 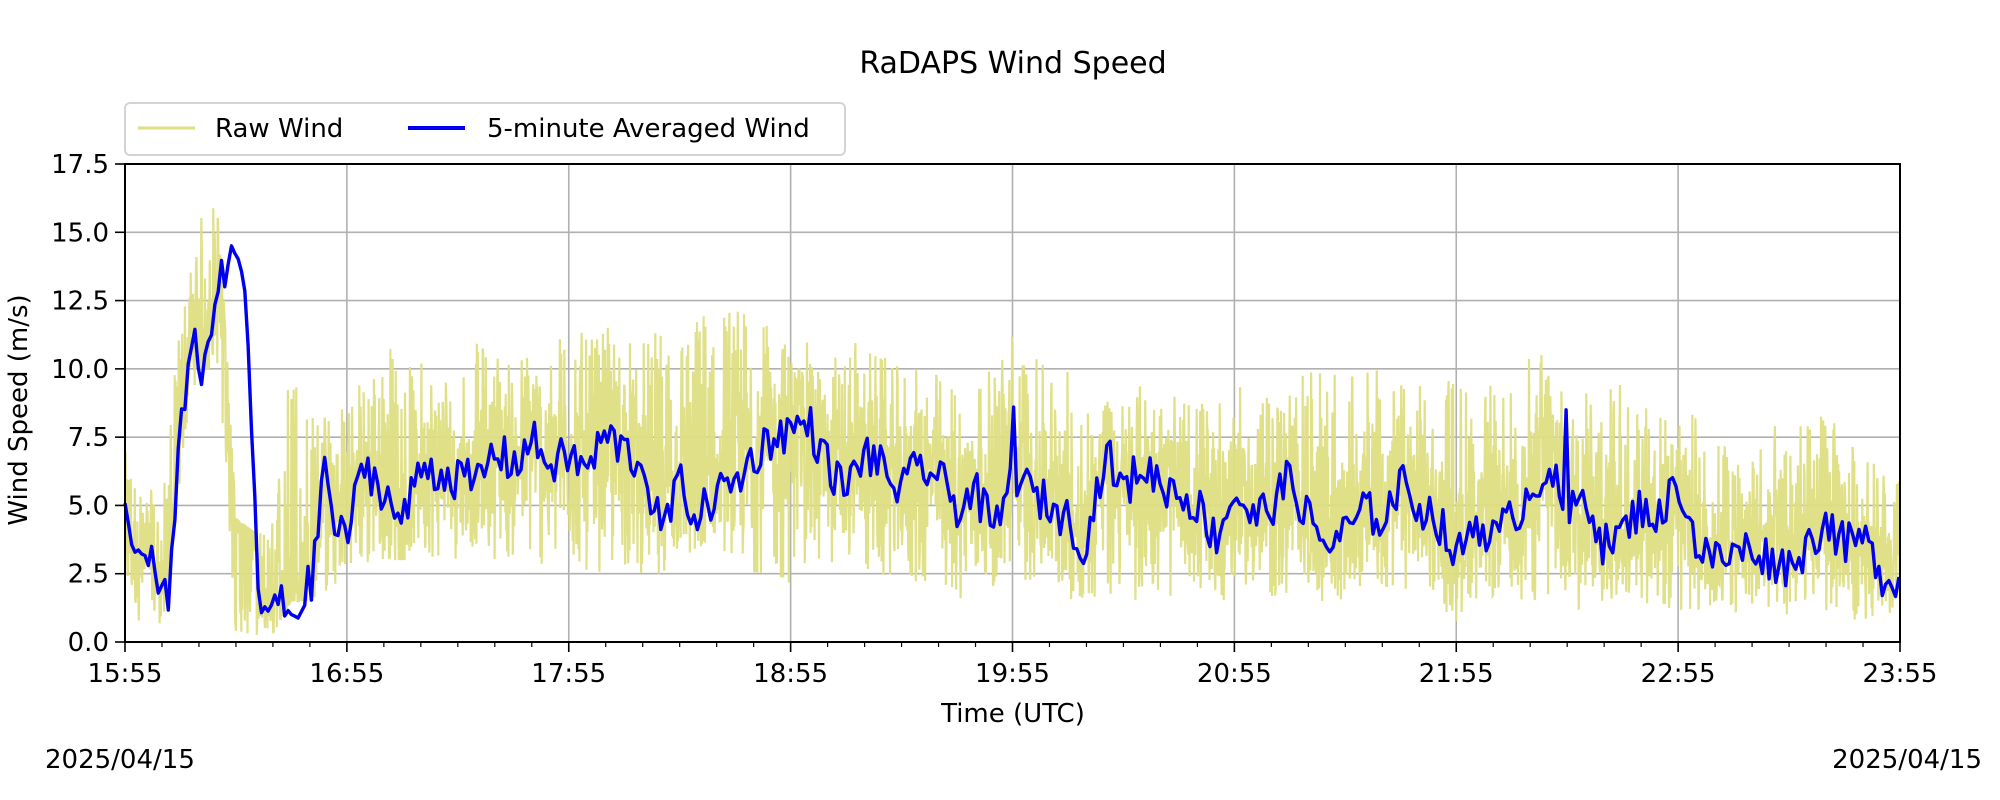 What do you see at coordinates (125, 674) in the screenshot?
I see `x-tick-label: 15:55` at bounding box center [125, 674].